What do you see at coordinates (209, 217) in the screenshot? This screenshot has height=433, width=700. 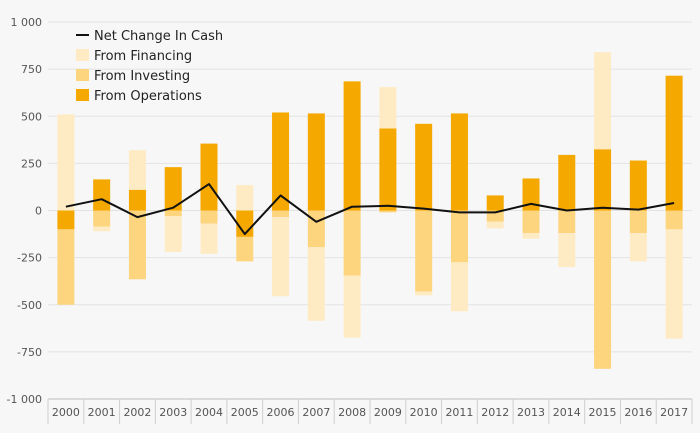 I see `bar-from-investing-2004` at bounding box center [209, 217].